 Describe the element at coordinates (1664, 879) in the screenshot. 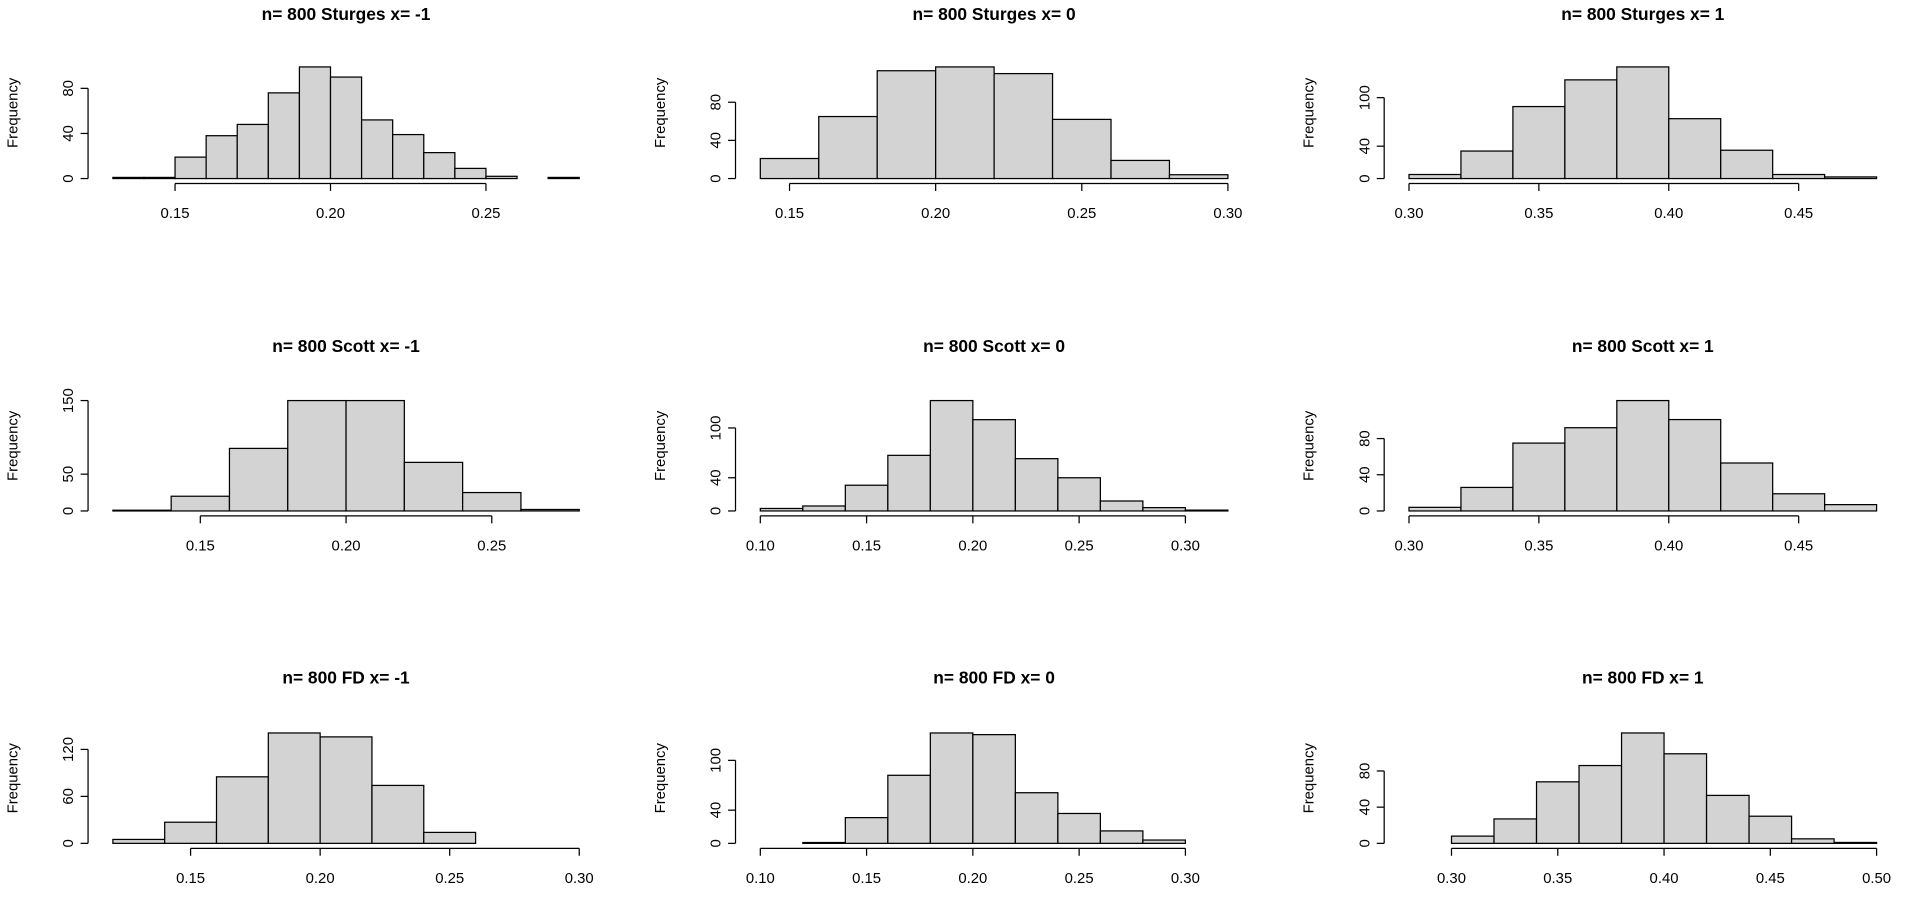

I see `x-tick-label: 0.40` at that location.